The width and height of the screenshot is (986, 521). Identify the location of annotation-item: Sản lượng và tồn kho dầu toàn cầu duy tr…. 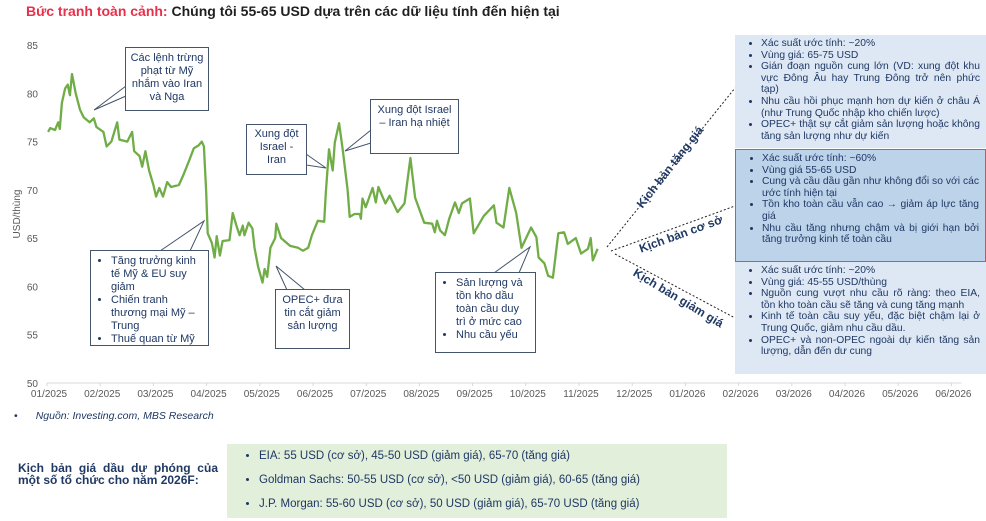
(493, 303).